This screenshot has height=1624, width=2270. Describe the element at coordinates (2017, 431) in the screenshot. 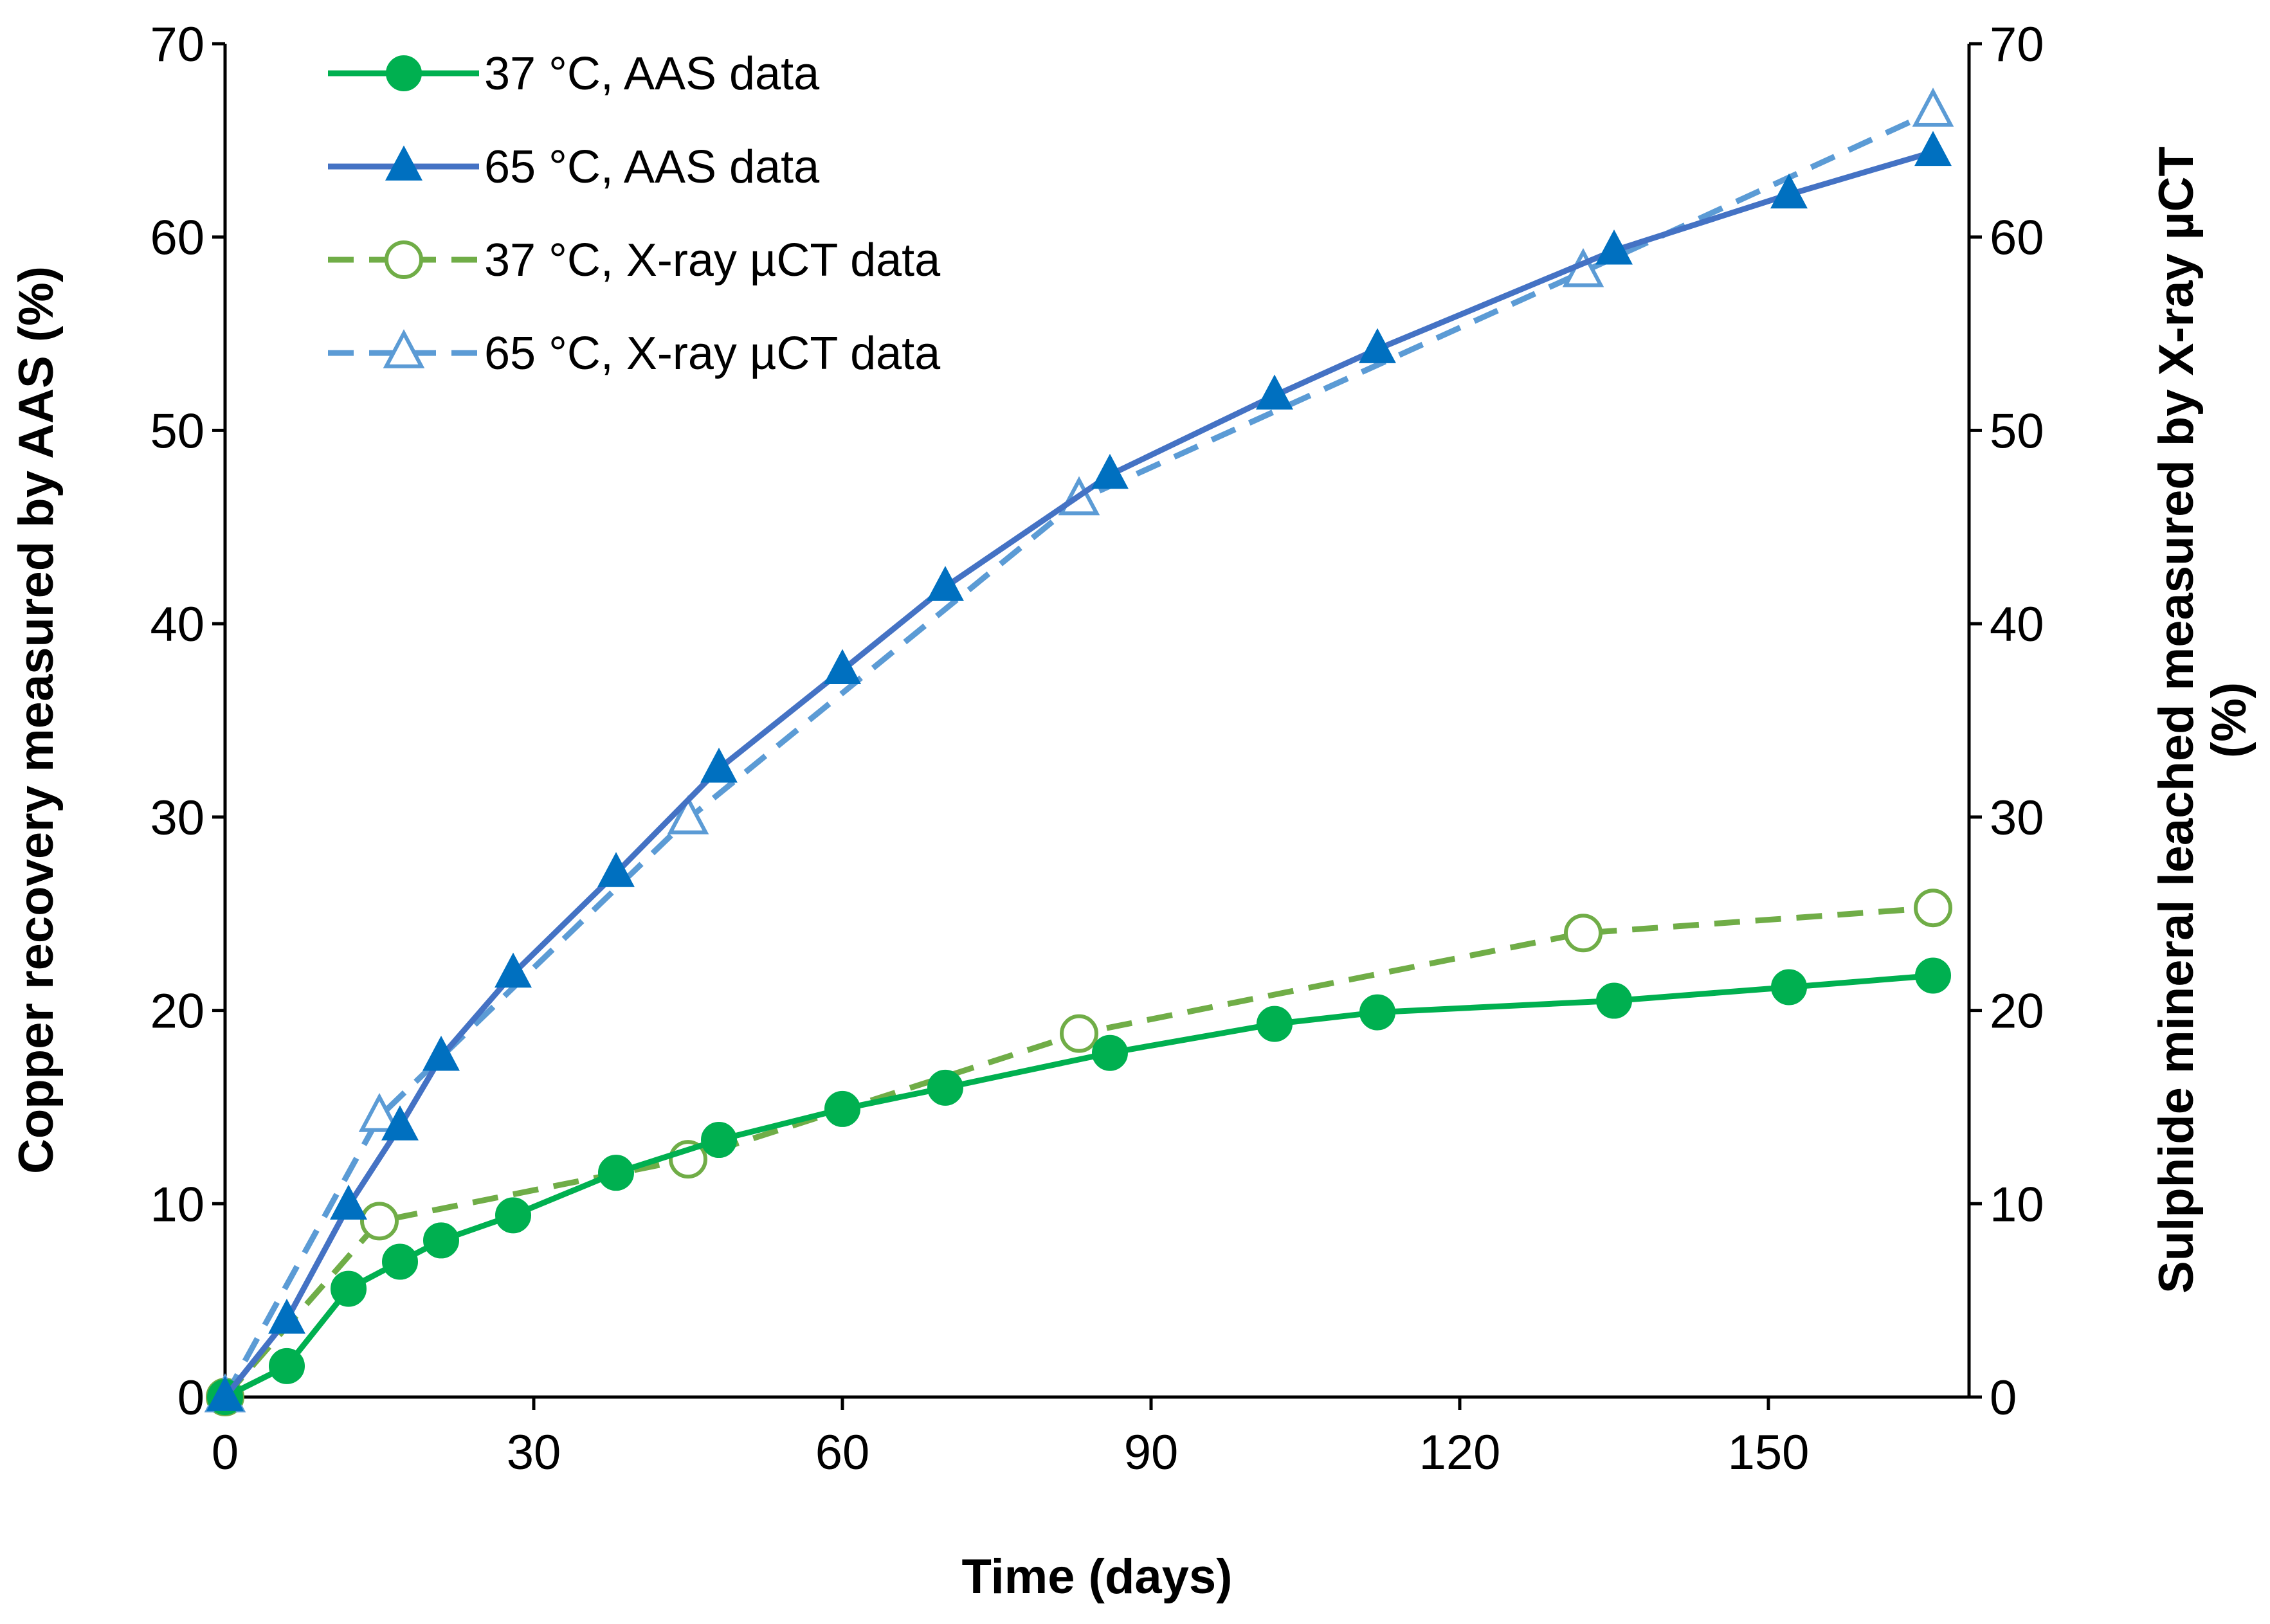

I see `right-y-tick-label: 50` at that location.